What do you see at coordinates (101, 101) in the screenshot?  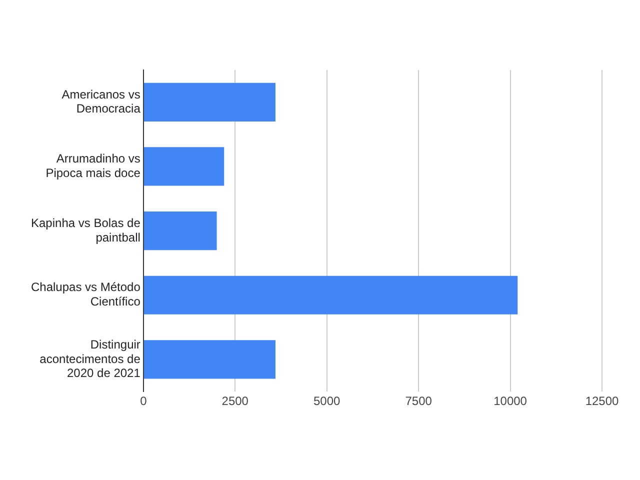 I see `y-tick-label: Americanos vs Democracia` at bounding box center [101, 101].